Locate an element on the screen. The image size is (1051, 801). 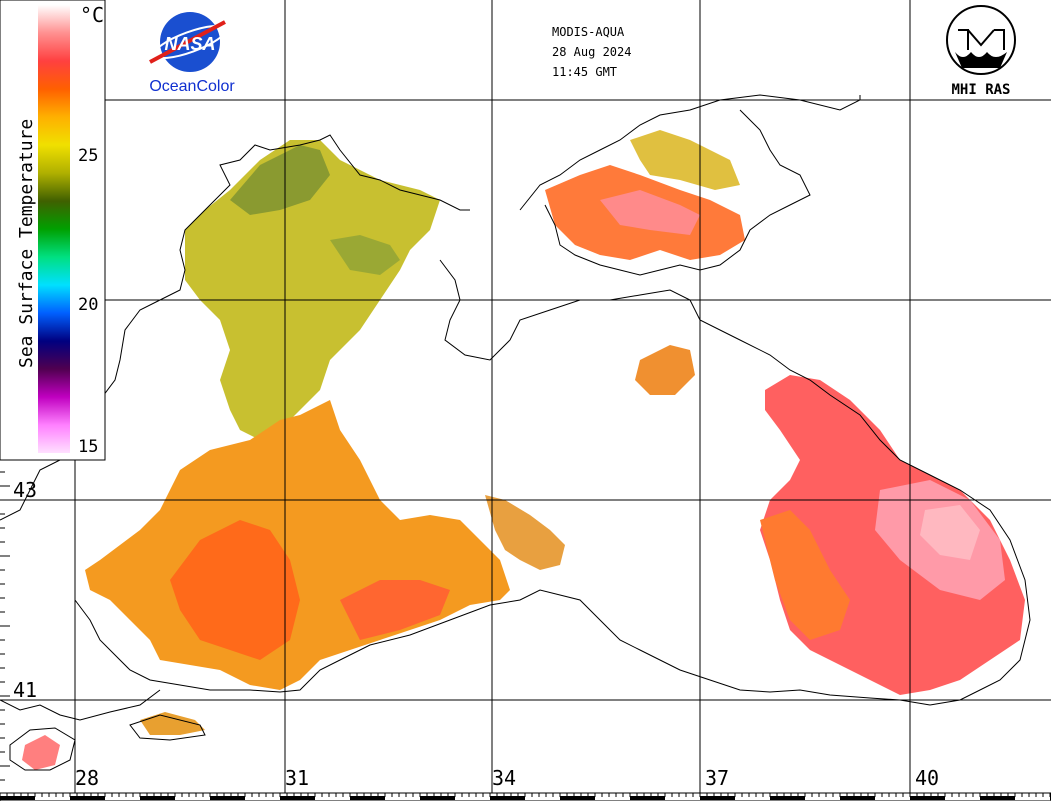
nasa-vector-icon is located at coordinates (187, 42).